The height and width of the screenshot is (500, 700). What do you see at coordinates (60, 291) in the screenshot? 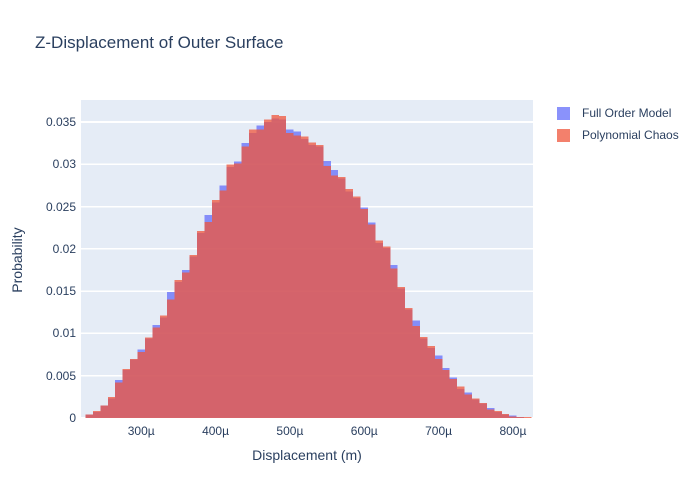
I see `y-tick-label: 0.015` at bounding box center [60, 291].